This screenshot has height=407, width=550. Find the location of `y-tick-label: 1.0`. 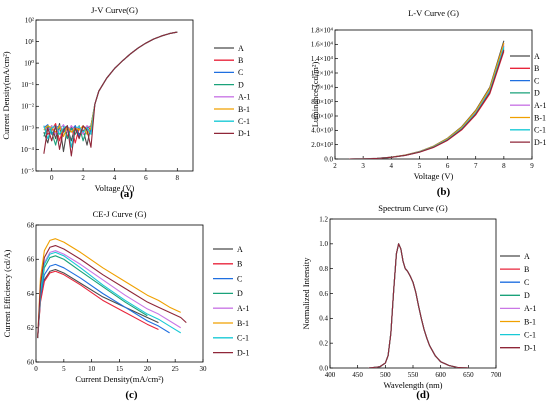

y-tick-label: 1.0 is located at coordinates (323, 244).